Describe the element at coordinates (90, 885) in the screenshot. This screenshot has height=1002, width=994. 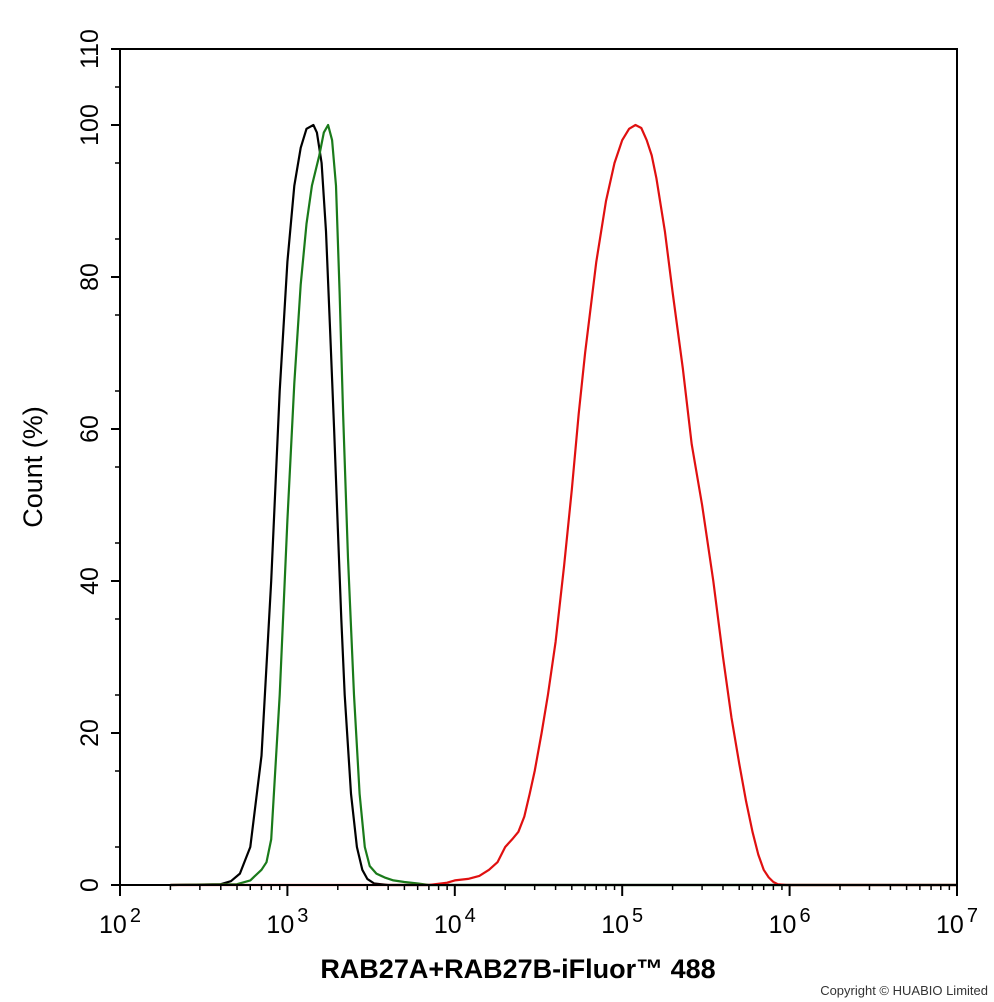
I see `y-tick-label: 0` at that location.